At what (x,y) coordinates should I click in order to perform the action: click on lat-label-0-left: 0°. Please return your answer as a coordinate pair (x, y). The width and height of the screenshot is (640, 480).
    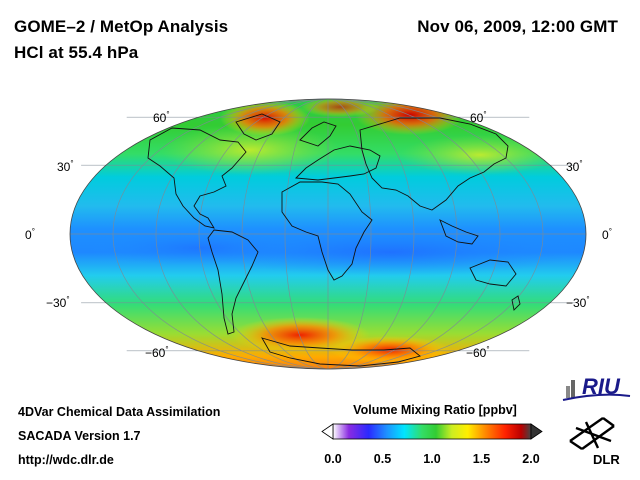
    Looking at the image, I should click on (30, 234).